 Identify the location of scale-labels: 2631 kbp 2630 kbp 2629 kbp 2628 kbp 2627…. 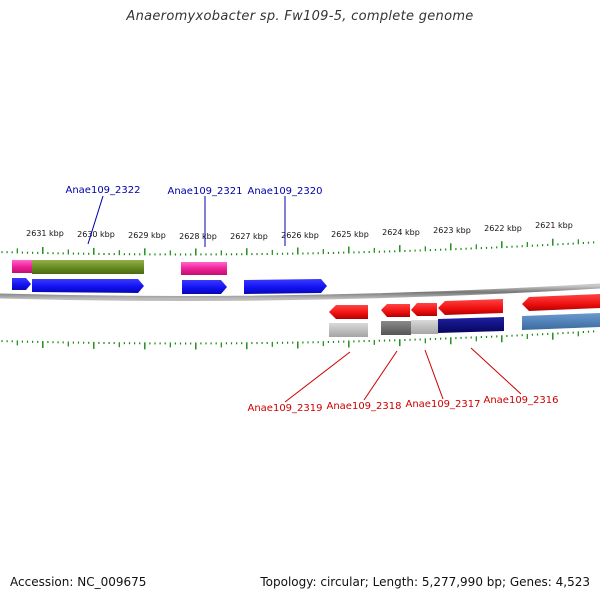
(299, 231).